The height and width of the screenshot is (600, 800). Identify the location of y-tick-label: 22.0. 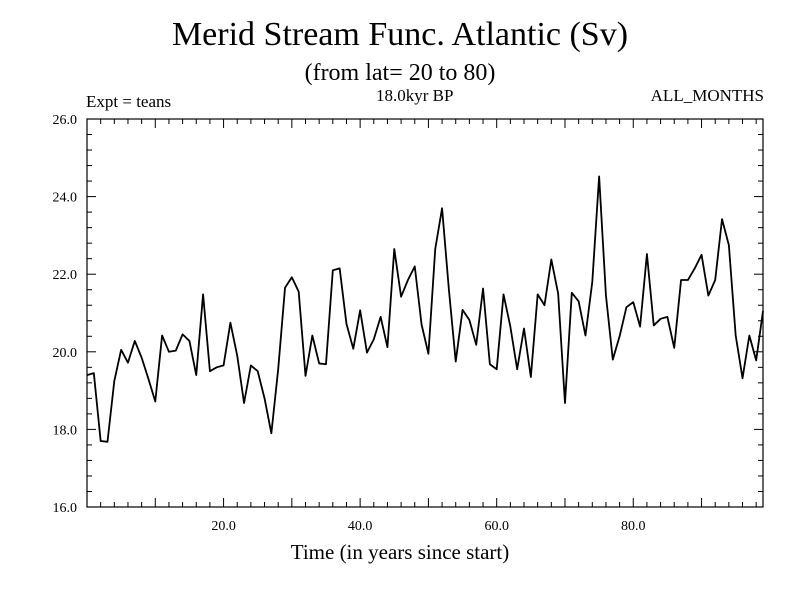
(65, 275).